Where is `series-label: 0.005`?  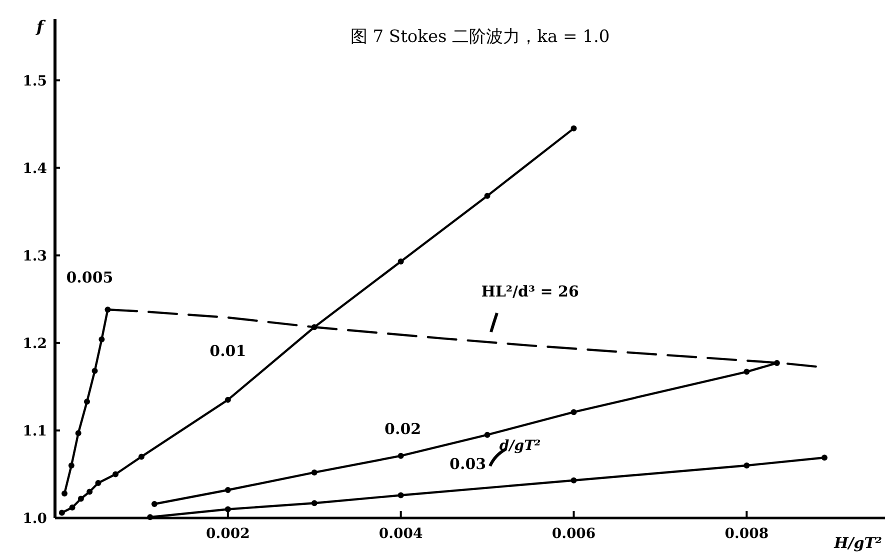
series-label: 0.005 is located at coordinates (90, 277).